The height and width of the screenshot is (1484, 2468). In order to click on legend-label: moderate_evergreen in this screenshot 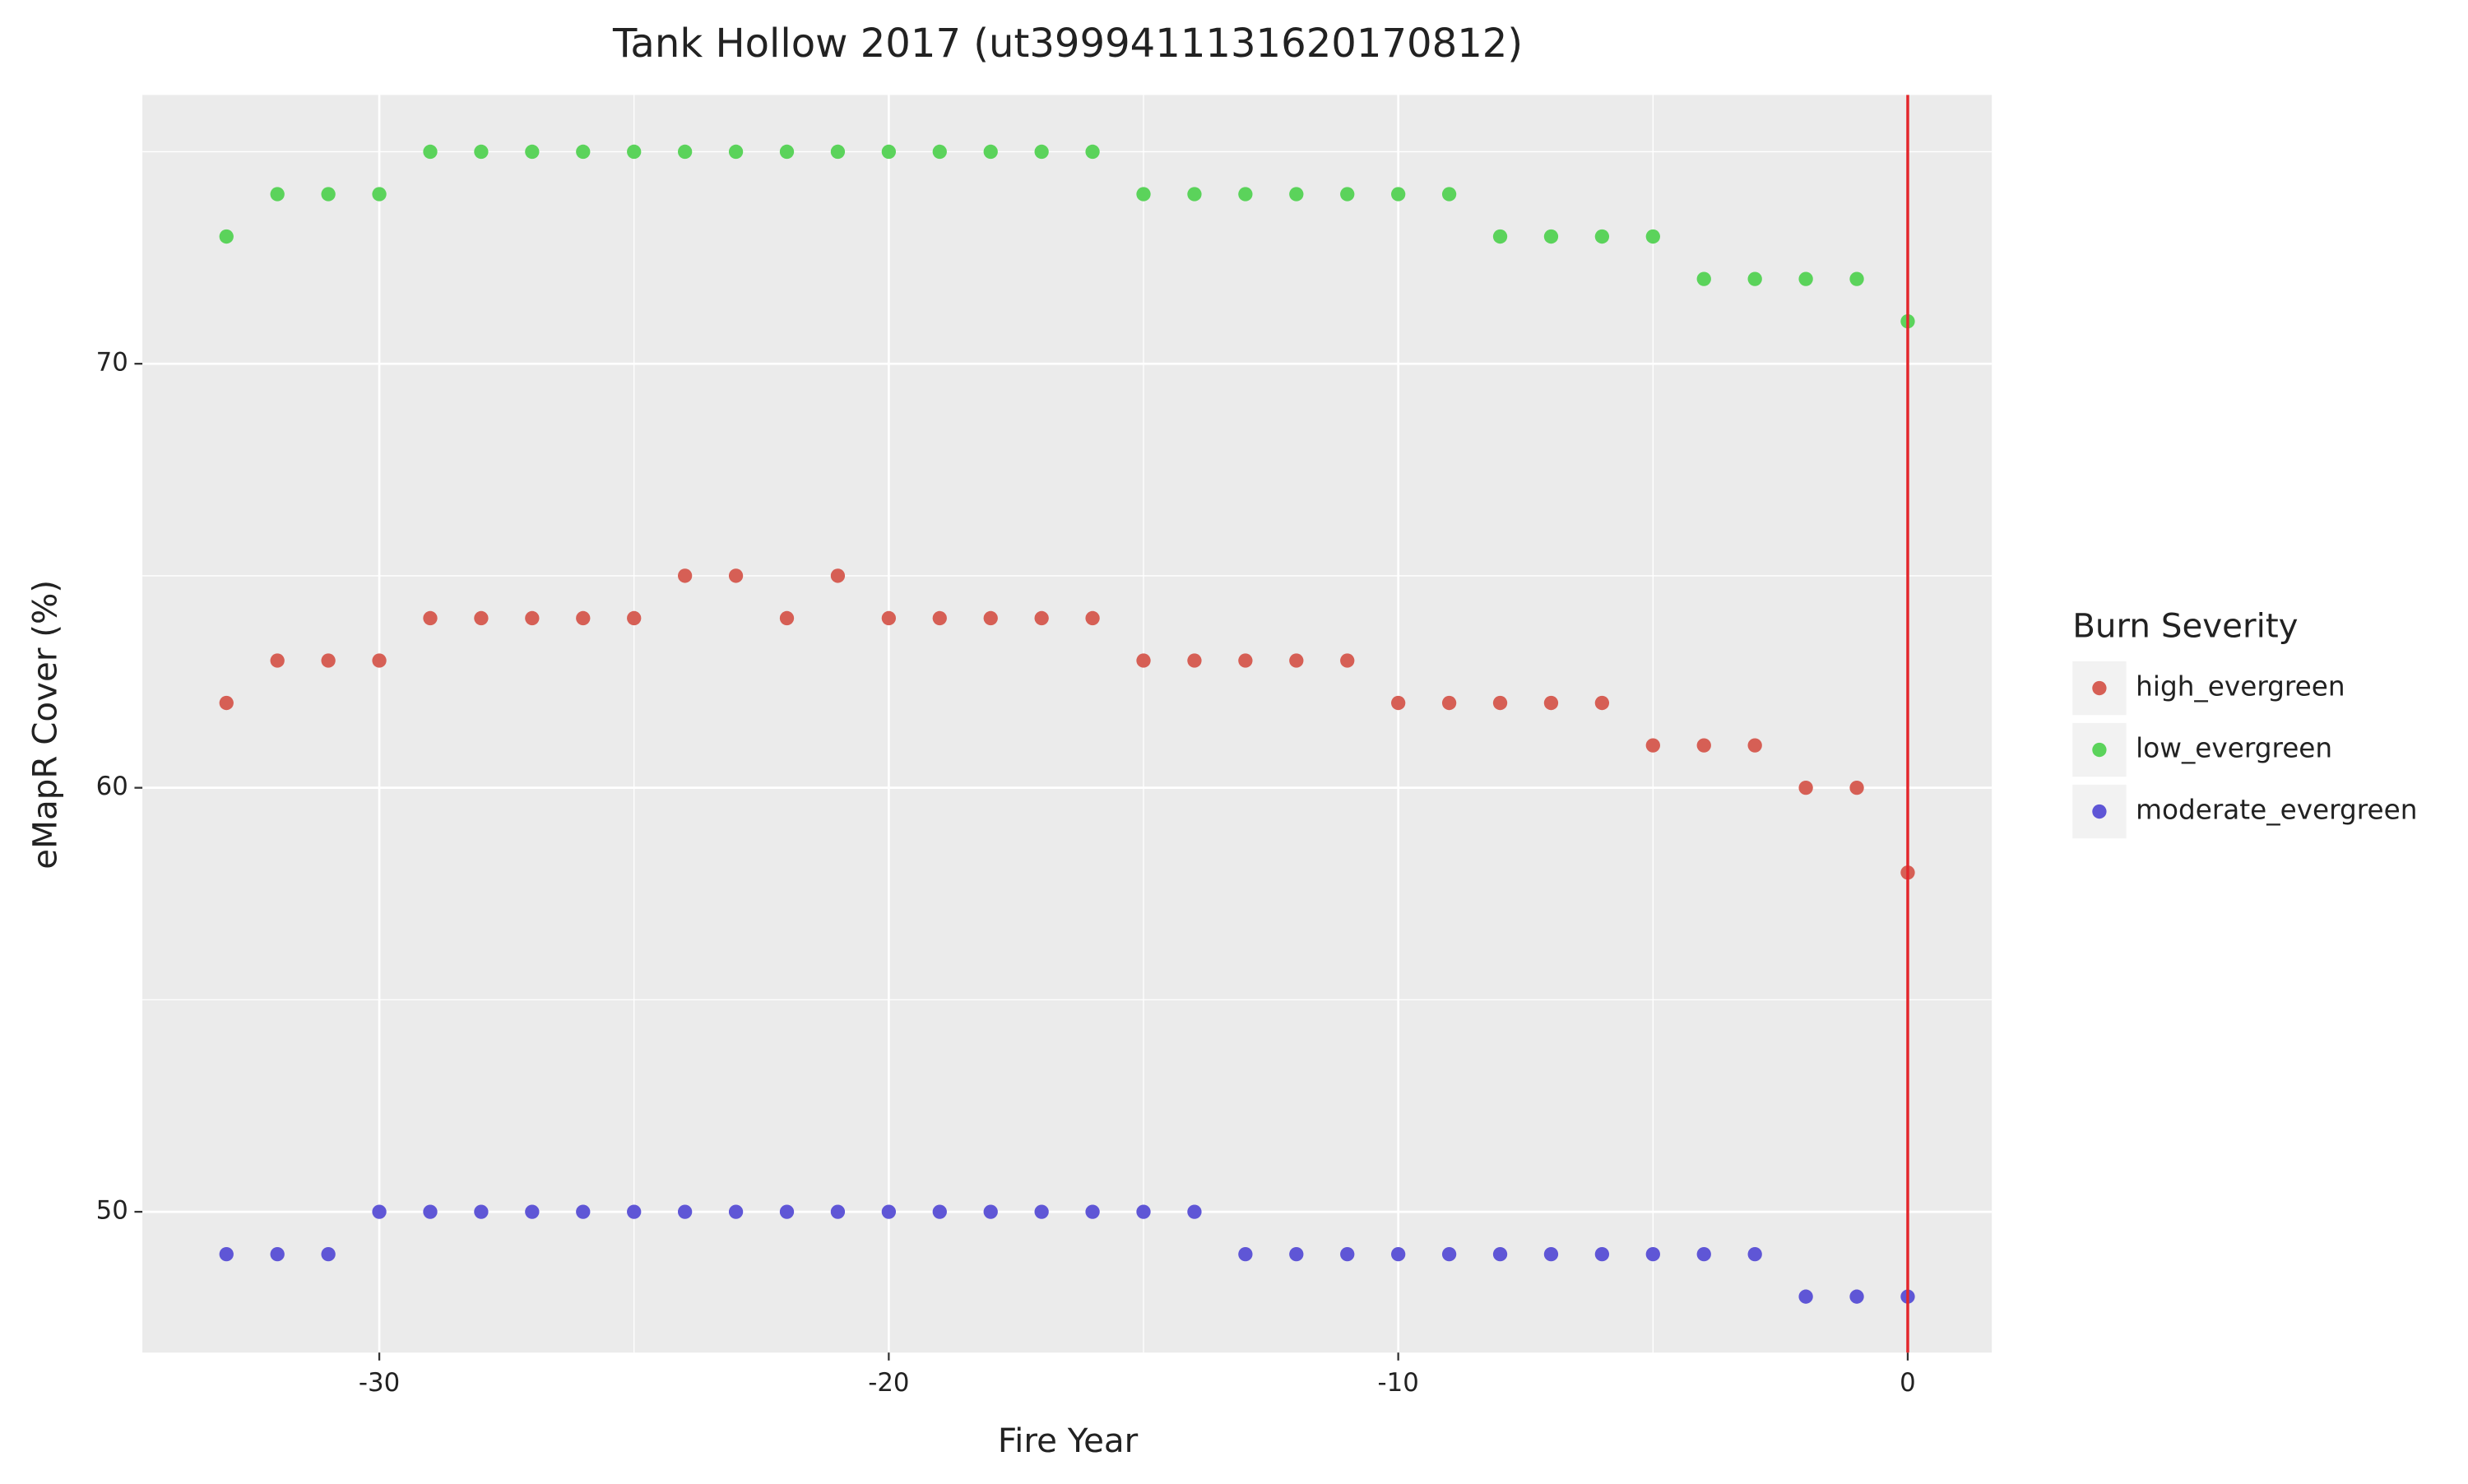, I will do `click(2276, 810)`.